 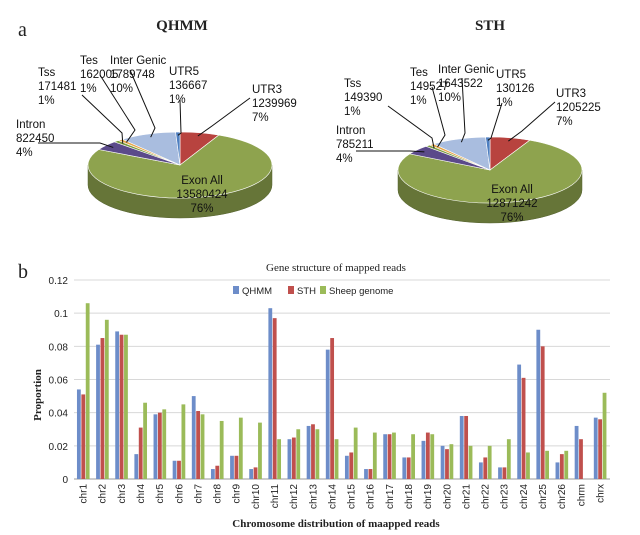 I want to click on bar-sth-chr15, so click(x=351, y=465).